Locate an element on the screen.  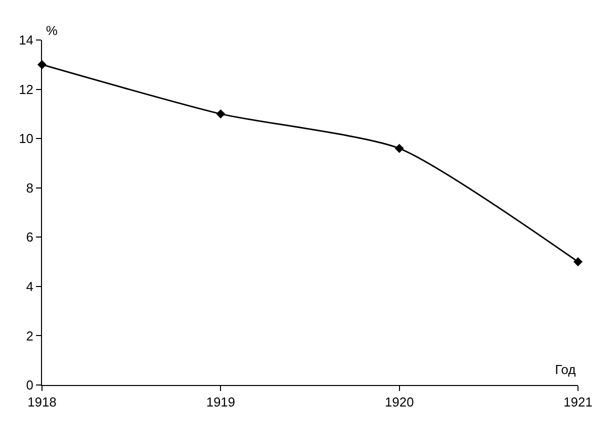
y-tick-label: 6 is located at coordinates (30, 237).